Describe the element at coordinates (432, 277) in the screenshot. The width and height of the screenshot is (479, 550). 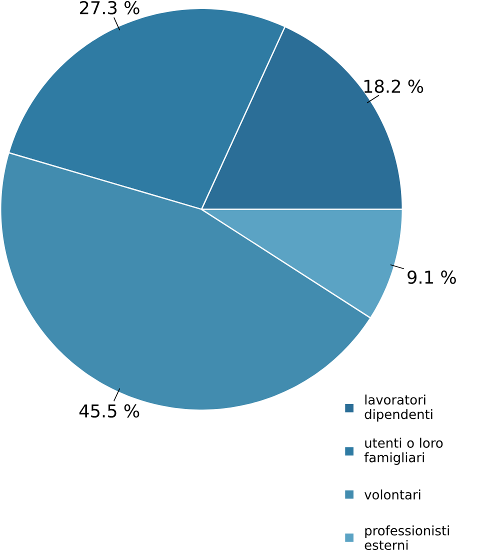
I see `data-label: 9.1 %` at that location.